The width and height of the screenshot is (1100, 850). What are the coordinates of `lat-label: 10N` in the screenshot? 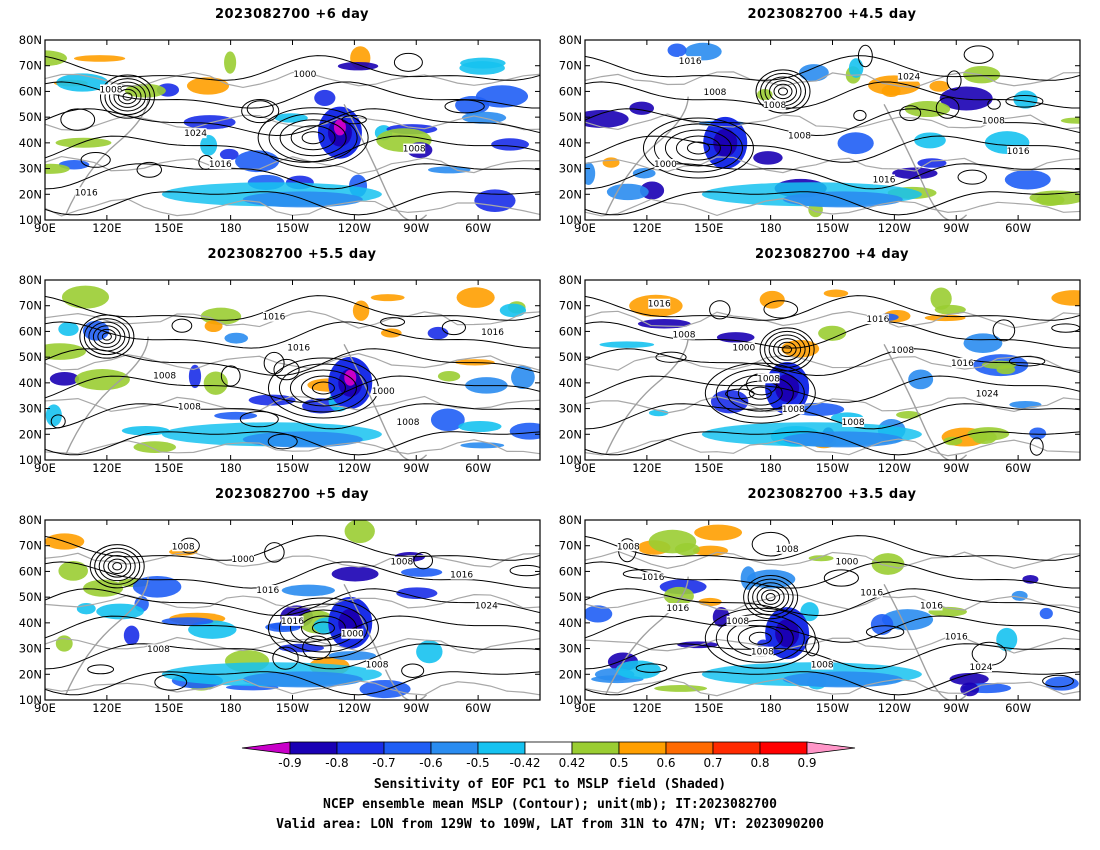 It's located at (570, 700).